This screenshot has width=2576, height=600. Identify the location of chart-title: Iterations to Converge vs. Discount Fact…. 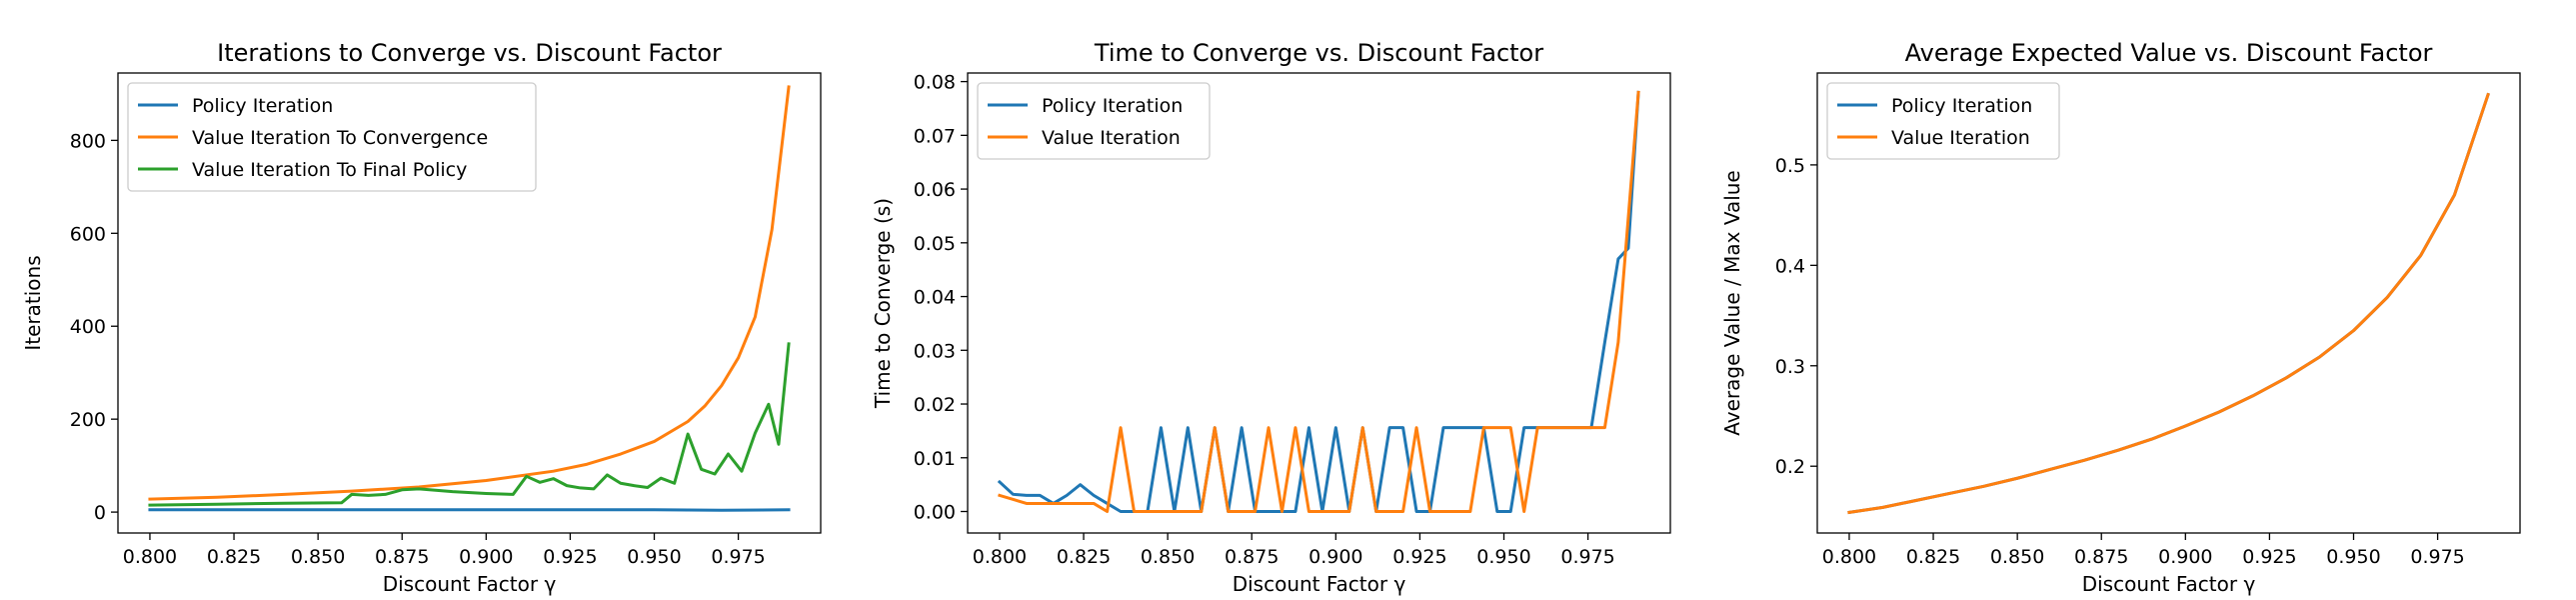
(469, 53).